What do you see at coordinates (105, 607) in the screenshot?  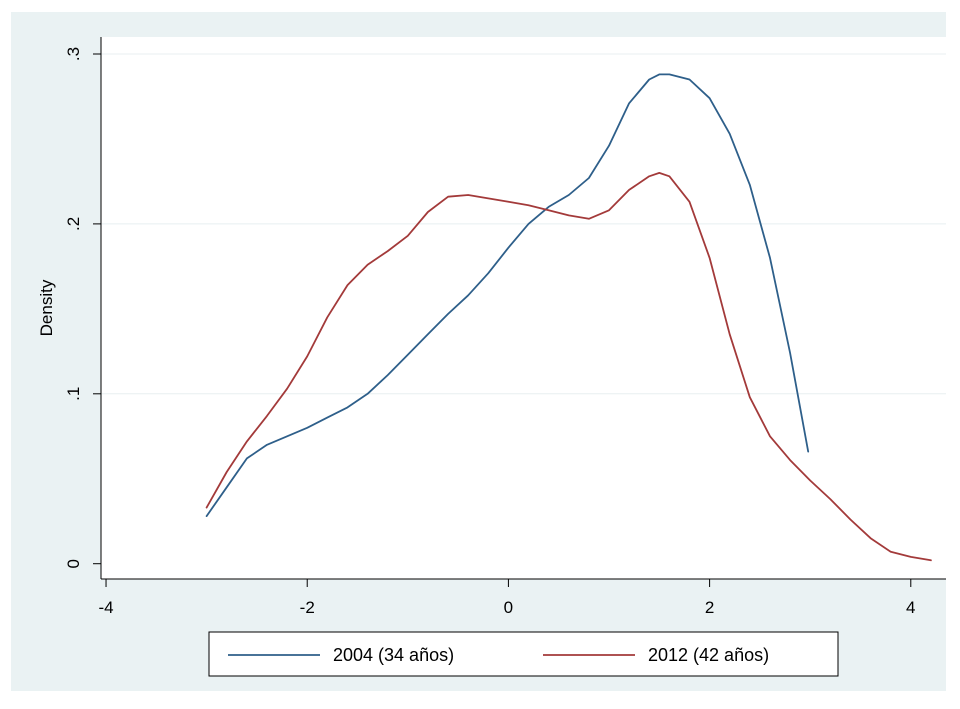 I see `x-tick-label: -4` at bounding box center [105, 607].